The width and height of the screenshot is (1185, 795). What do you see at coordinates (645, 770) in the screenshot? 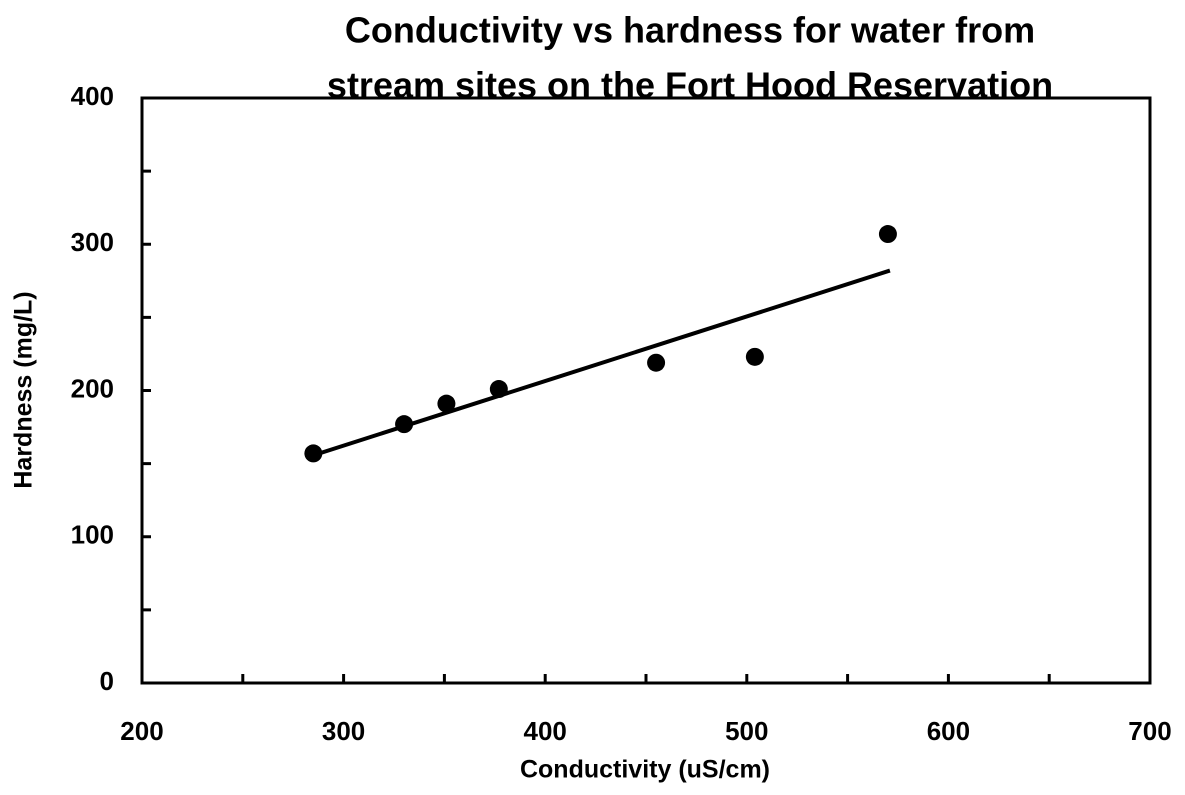
I see `x-axis-title: Conductivity (uS/cm)` at bounding box center [645, 770].